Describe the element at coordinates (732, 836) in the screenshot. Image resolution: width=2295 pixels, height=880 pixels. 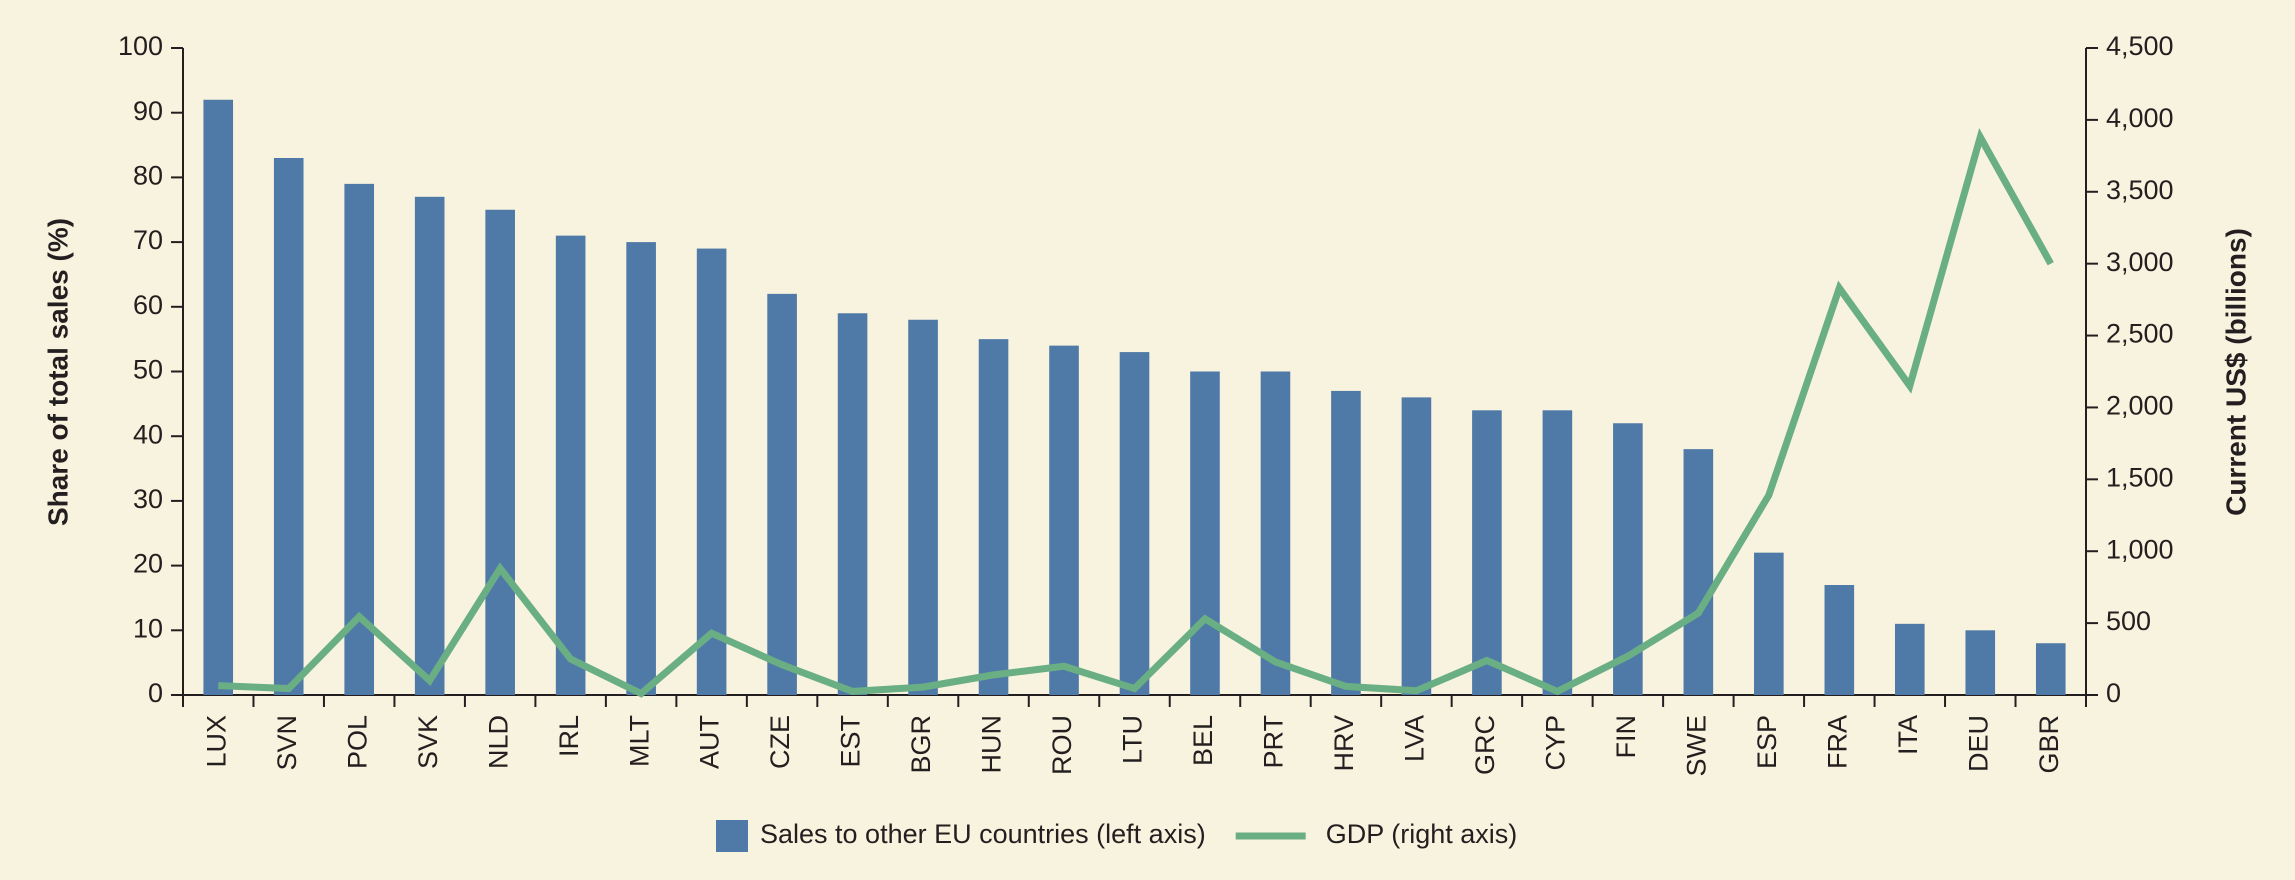
I see `legend-swatch` at that location.